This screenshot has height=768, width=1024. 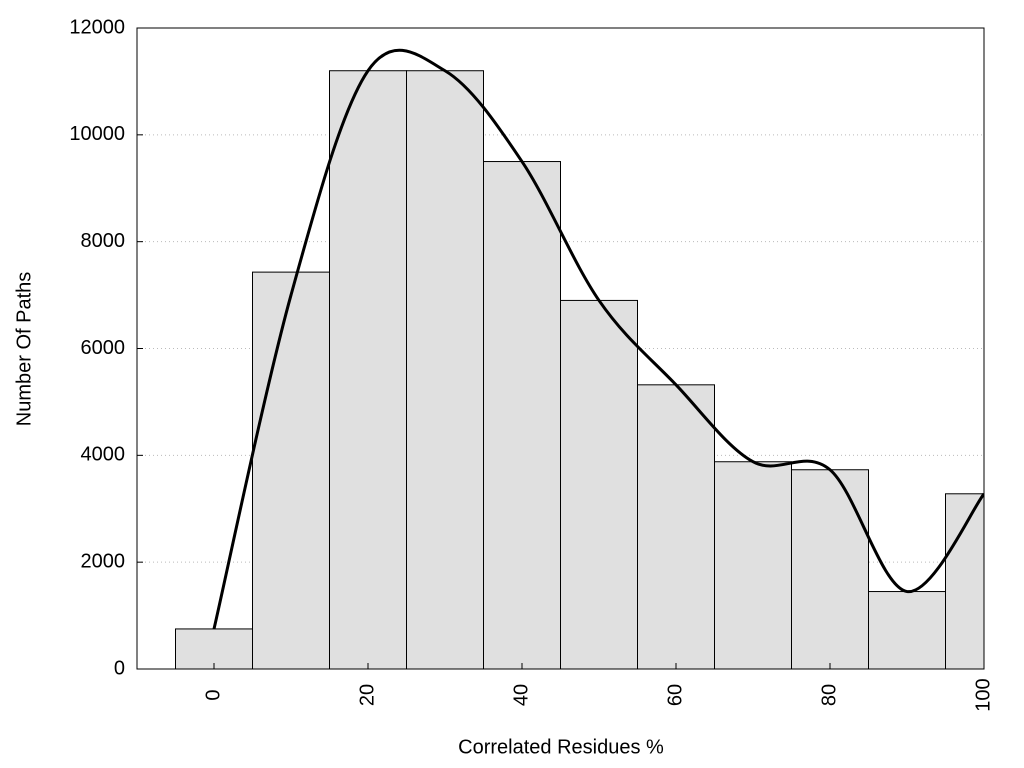 I want to click on y-tick-label: 6000, so click(x=103, y=348).